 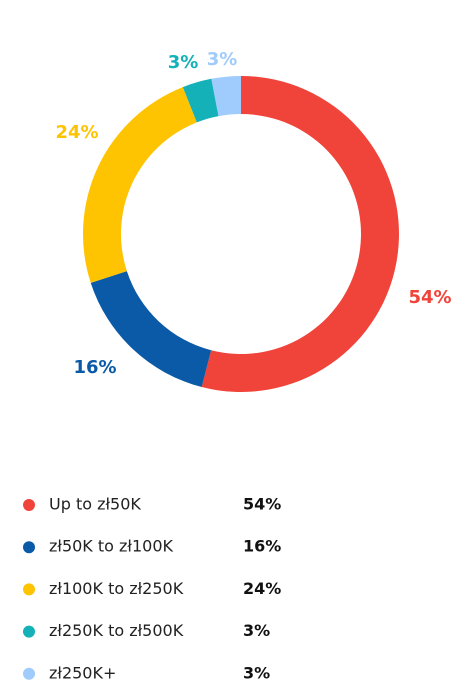 I want to click on legend-value: 16%, so click(x=262, y=546).